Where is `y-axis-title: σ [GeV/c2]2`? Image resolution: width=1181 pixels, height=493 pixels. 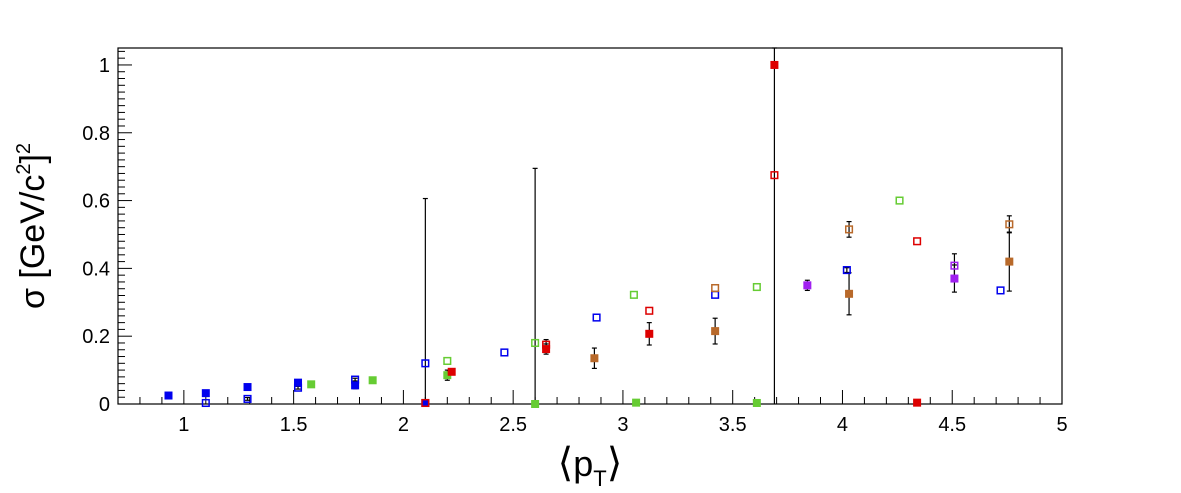
y-axis-title: σ [GeV/c2]2 is located at coordinates (32, 226).